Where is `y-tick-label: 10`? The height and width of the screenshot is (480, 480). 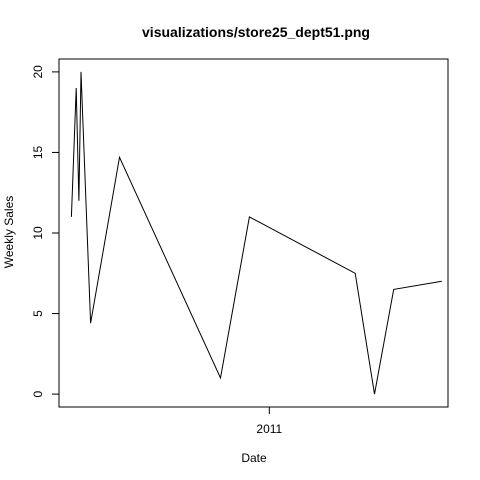 y-tick-label: 10 is located at coordinates (38, 233).